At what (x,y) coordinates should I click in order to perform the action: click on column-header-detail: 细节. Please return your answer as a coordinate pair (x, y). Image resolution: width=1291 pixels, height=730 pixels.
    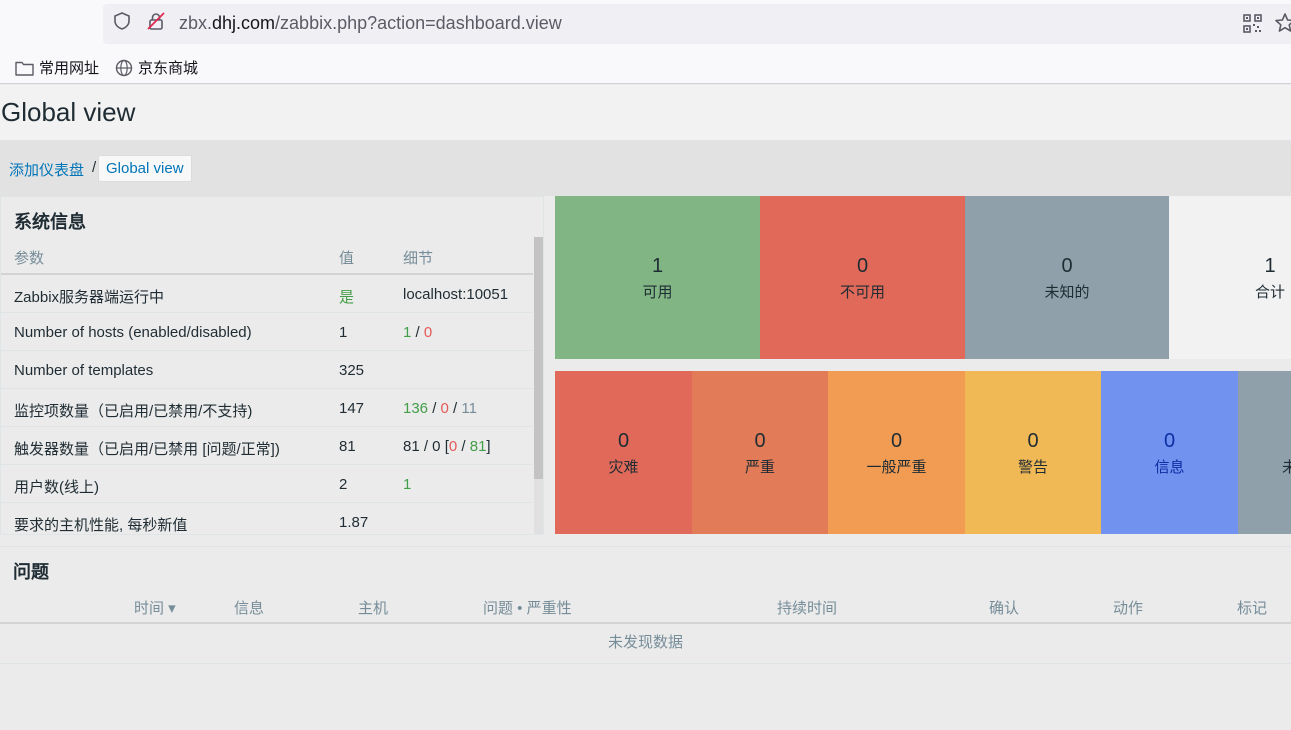
    Looking at the image, I should click on (418, 258).